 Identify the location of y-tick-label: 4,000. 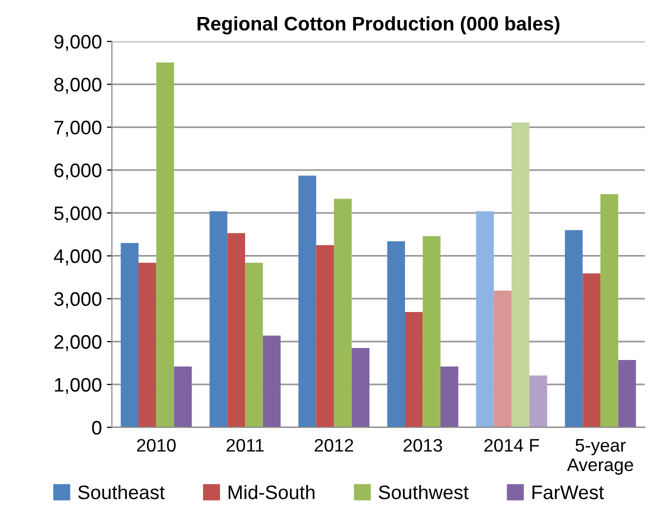
(78, 257).